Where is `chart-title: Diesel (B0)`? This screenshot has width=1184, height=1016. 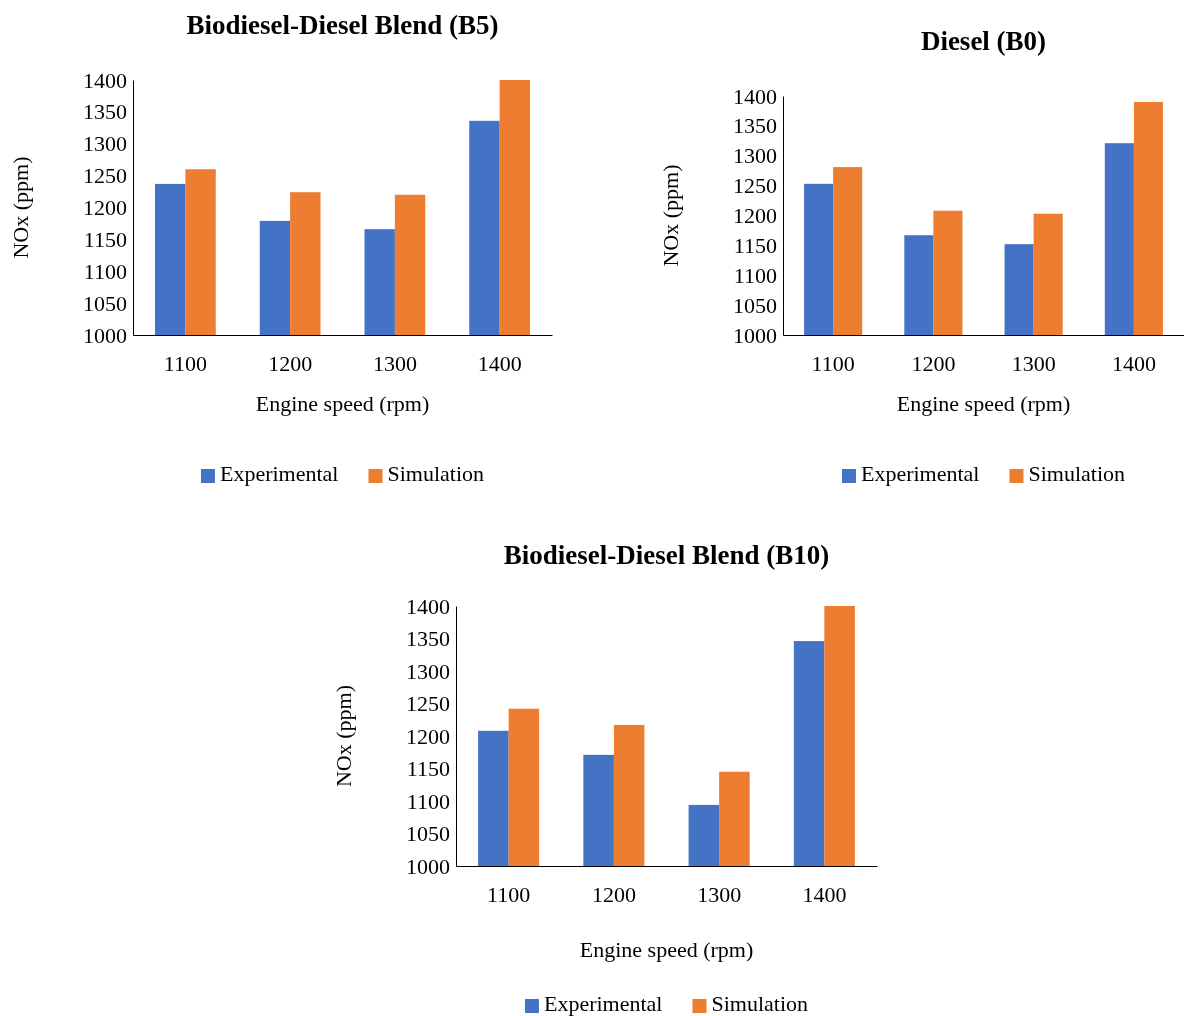 chart-title: Diesel (B0) is located at coordinates (983, 41).